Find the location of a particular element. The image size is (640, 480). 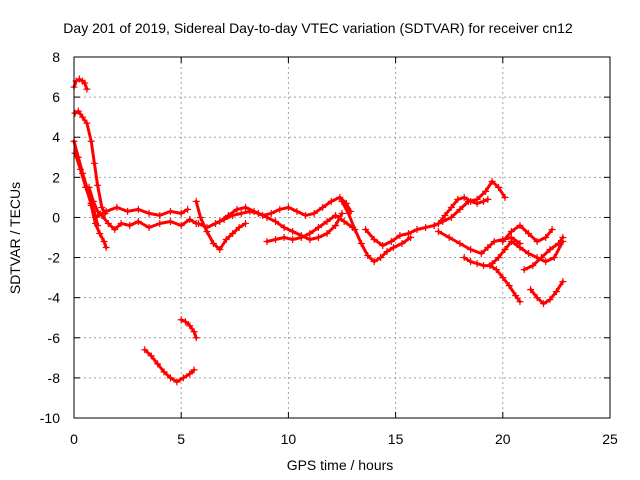

x-tick-label: 25 is located at coordinates (610, 439).